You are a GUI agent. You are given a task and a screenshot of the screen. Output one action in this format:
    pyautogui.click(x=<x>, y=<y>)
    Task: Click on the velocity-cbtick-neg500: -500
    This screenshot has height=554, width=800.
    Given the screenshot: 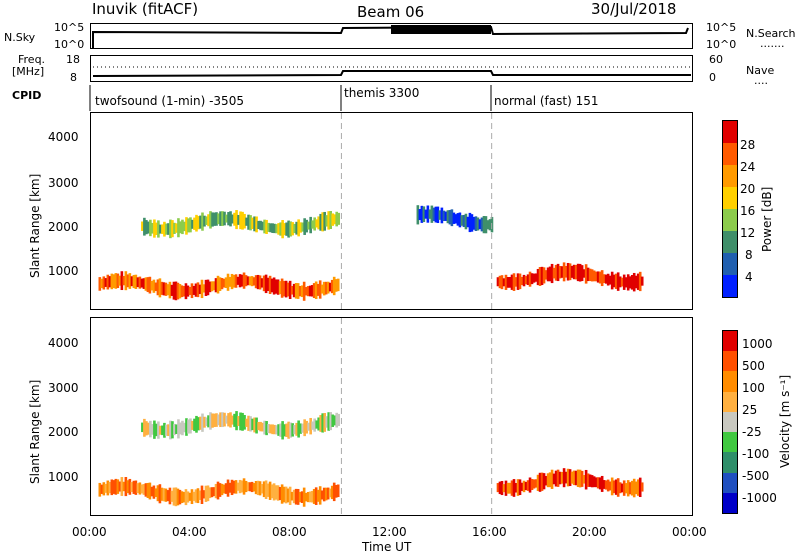 What is the action you would take?
    pyautogui.click(x=756, y=476)
    